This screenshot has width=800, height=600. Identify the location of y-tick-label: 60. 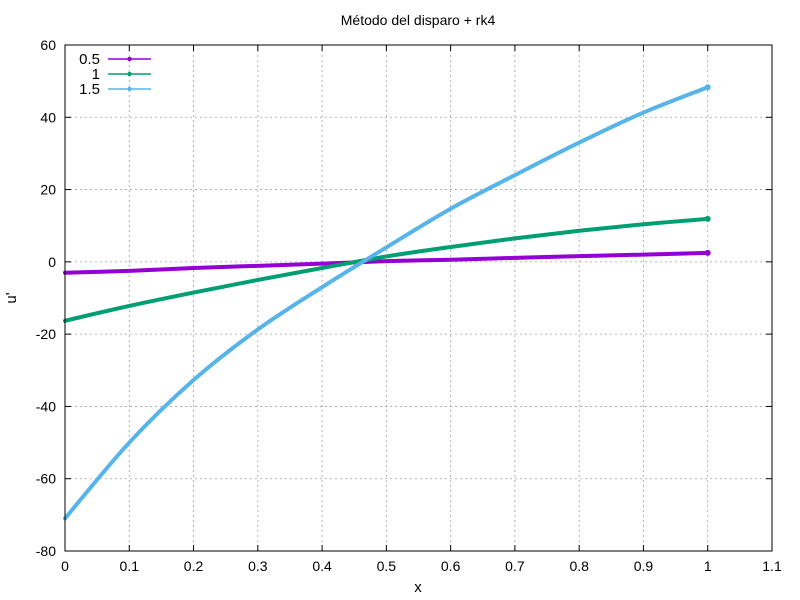
(48, 45).